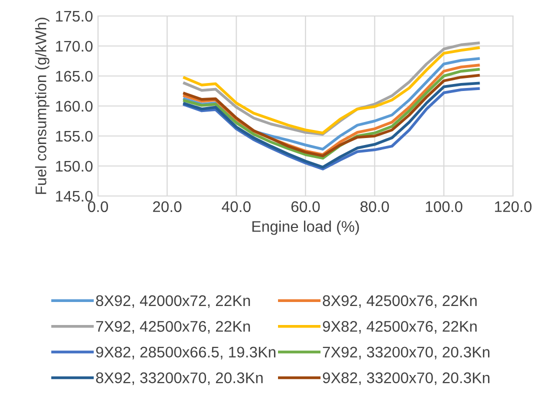 Image resolution: width=543 pixels, height=400 pixels. Describe the element at coordinates (173, 327) in the screenshot. I see `legend-label: 7X92, 42500x76, 22Kn` at that location.